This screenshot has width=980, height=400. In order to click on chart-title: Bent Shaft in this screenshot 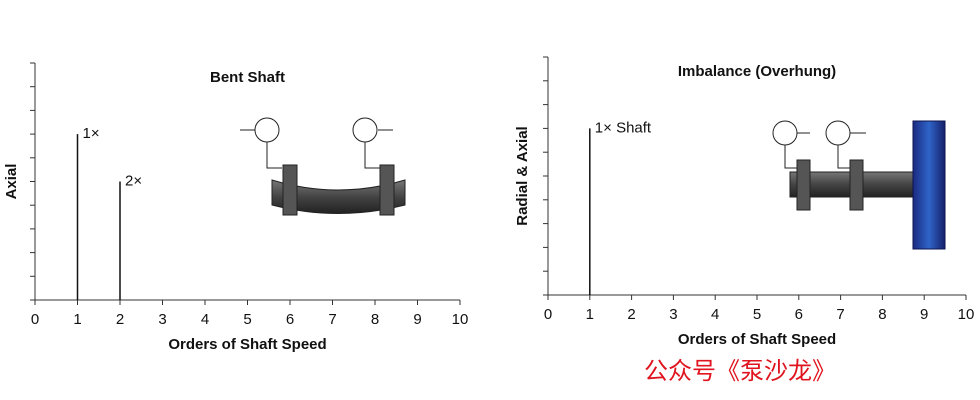, I will do `click(247, 77)`.